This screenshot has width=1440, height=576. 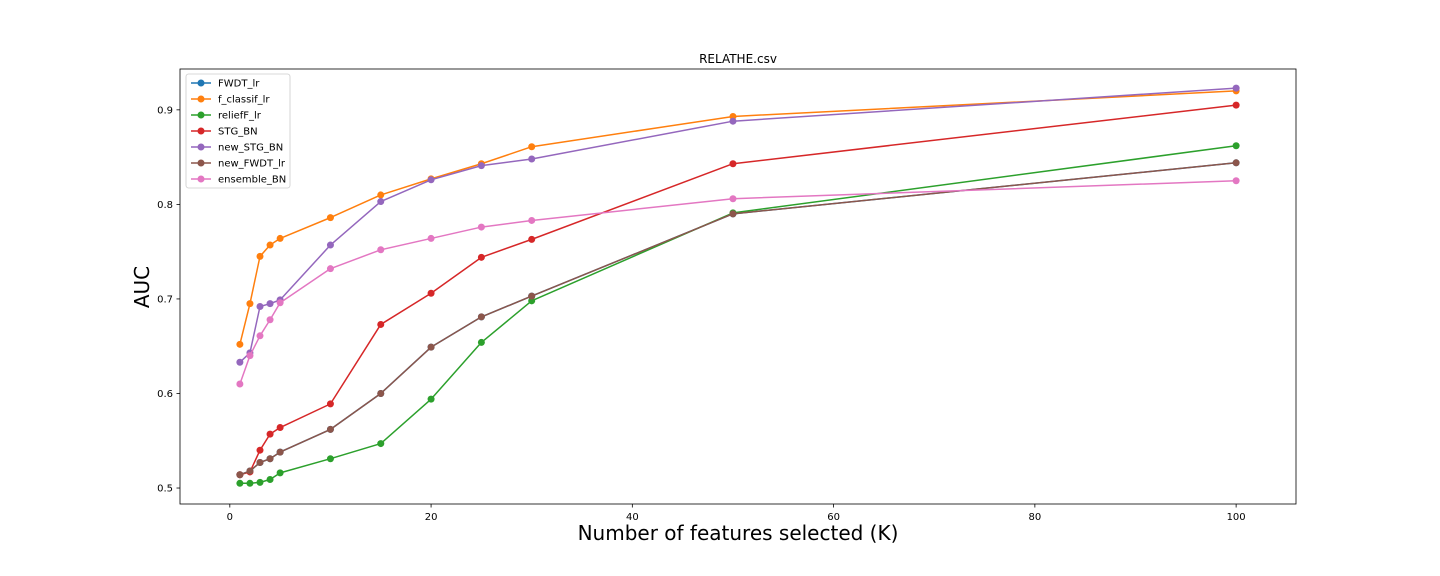 I want to click on y-tick-label: 0.6, so click(x=165, y=394).